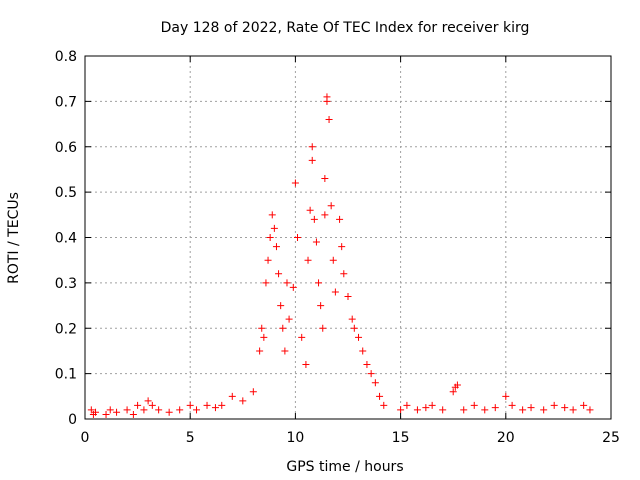  I want to click on y-tick-label: 0.3, so click(66, 284).